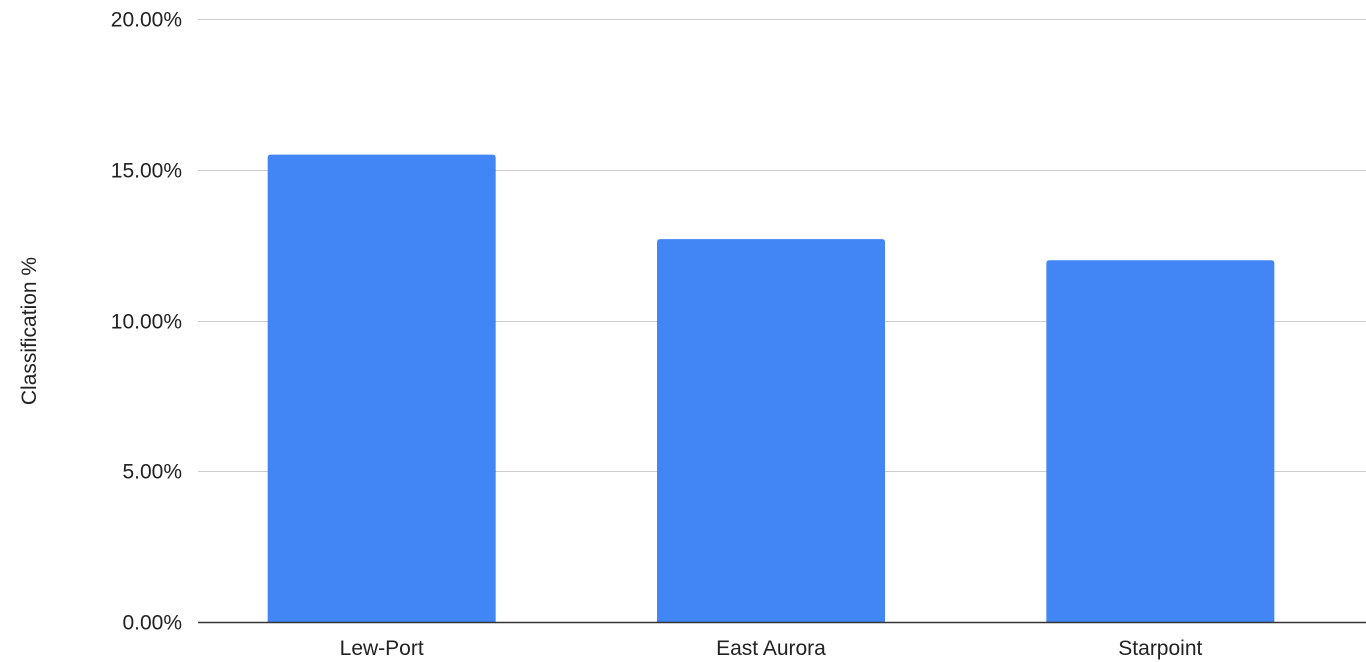 Image resolution: width=1366 pixels, height=662 pixels. Describe the element at coordinates (146, 20) in the screenshot. I see `y-tick-label: 20.00%` at that location.